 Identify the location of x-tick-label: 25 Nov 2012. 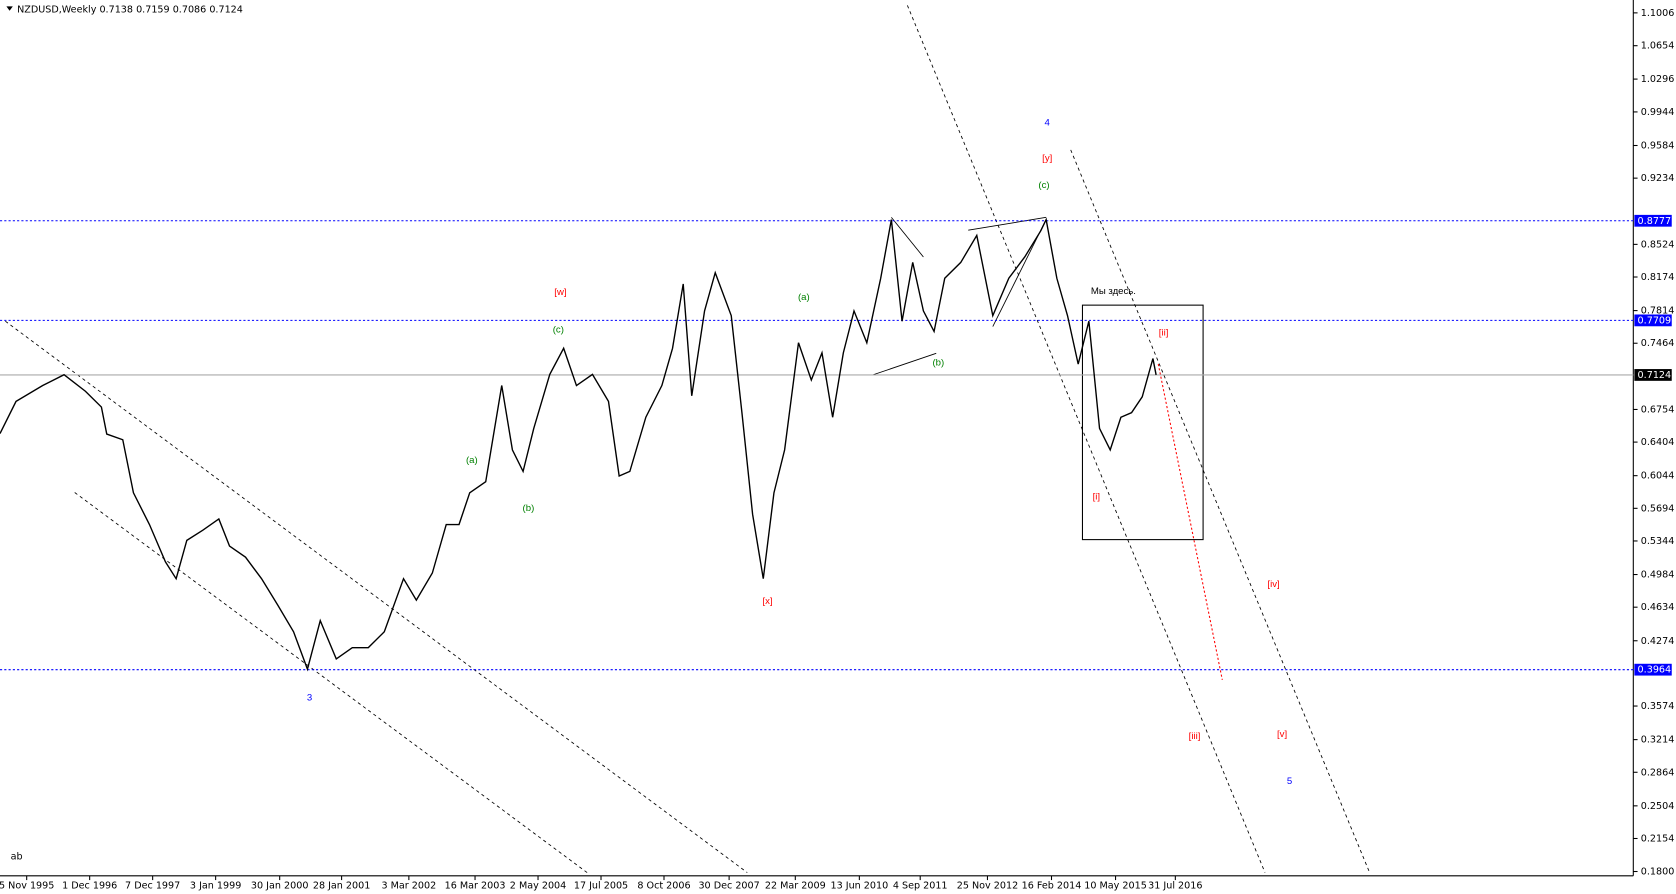
(987, 885).